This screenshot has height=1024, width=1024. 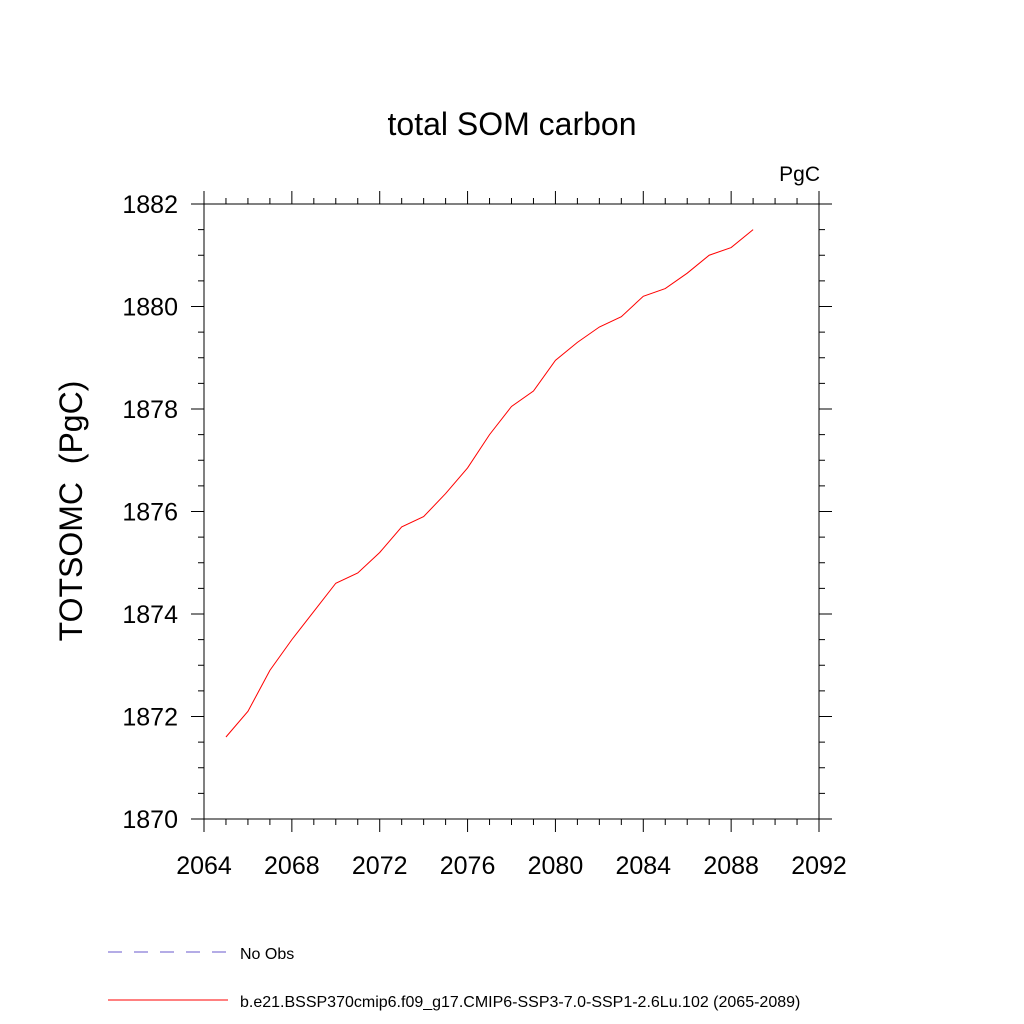 I want to click on x-tick-label: 2092, so click(x=819, y=866).